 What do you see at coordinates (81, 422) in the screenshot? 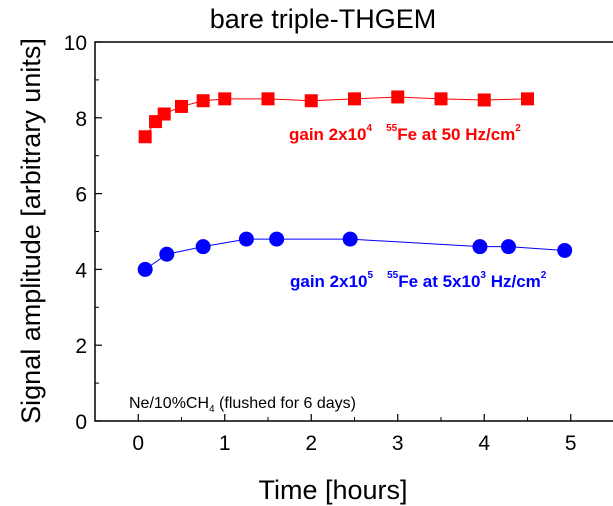
I see `y-tick-label: 0` at bounding box center [81, 422].